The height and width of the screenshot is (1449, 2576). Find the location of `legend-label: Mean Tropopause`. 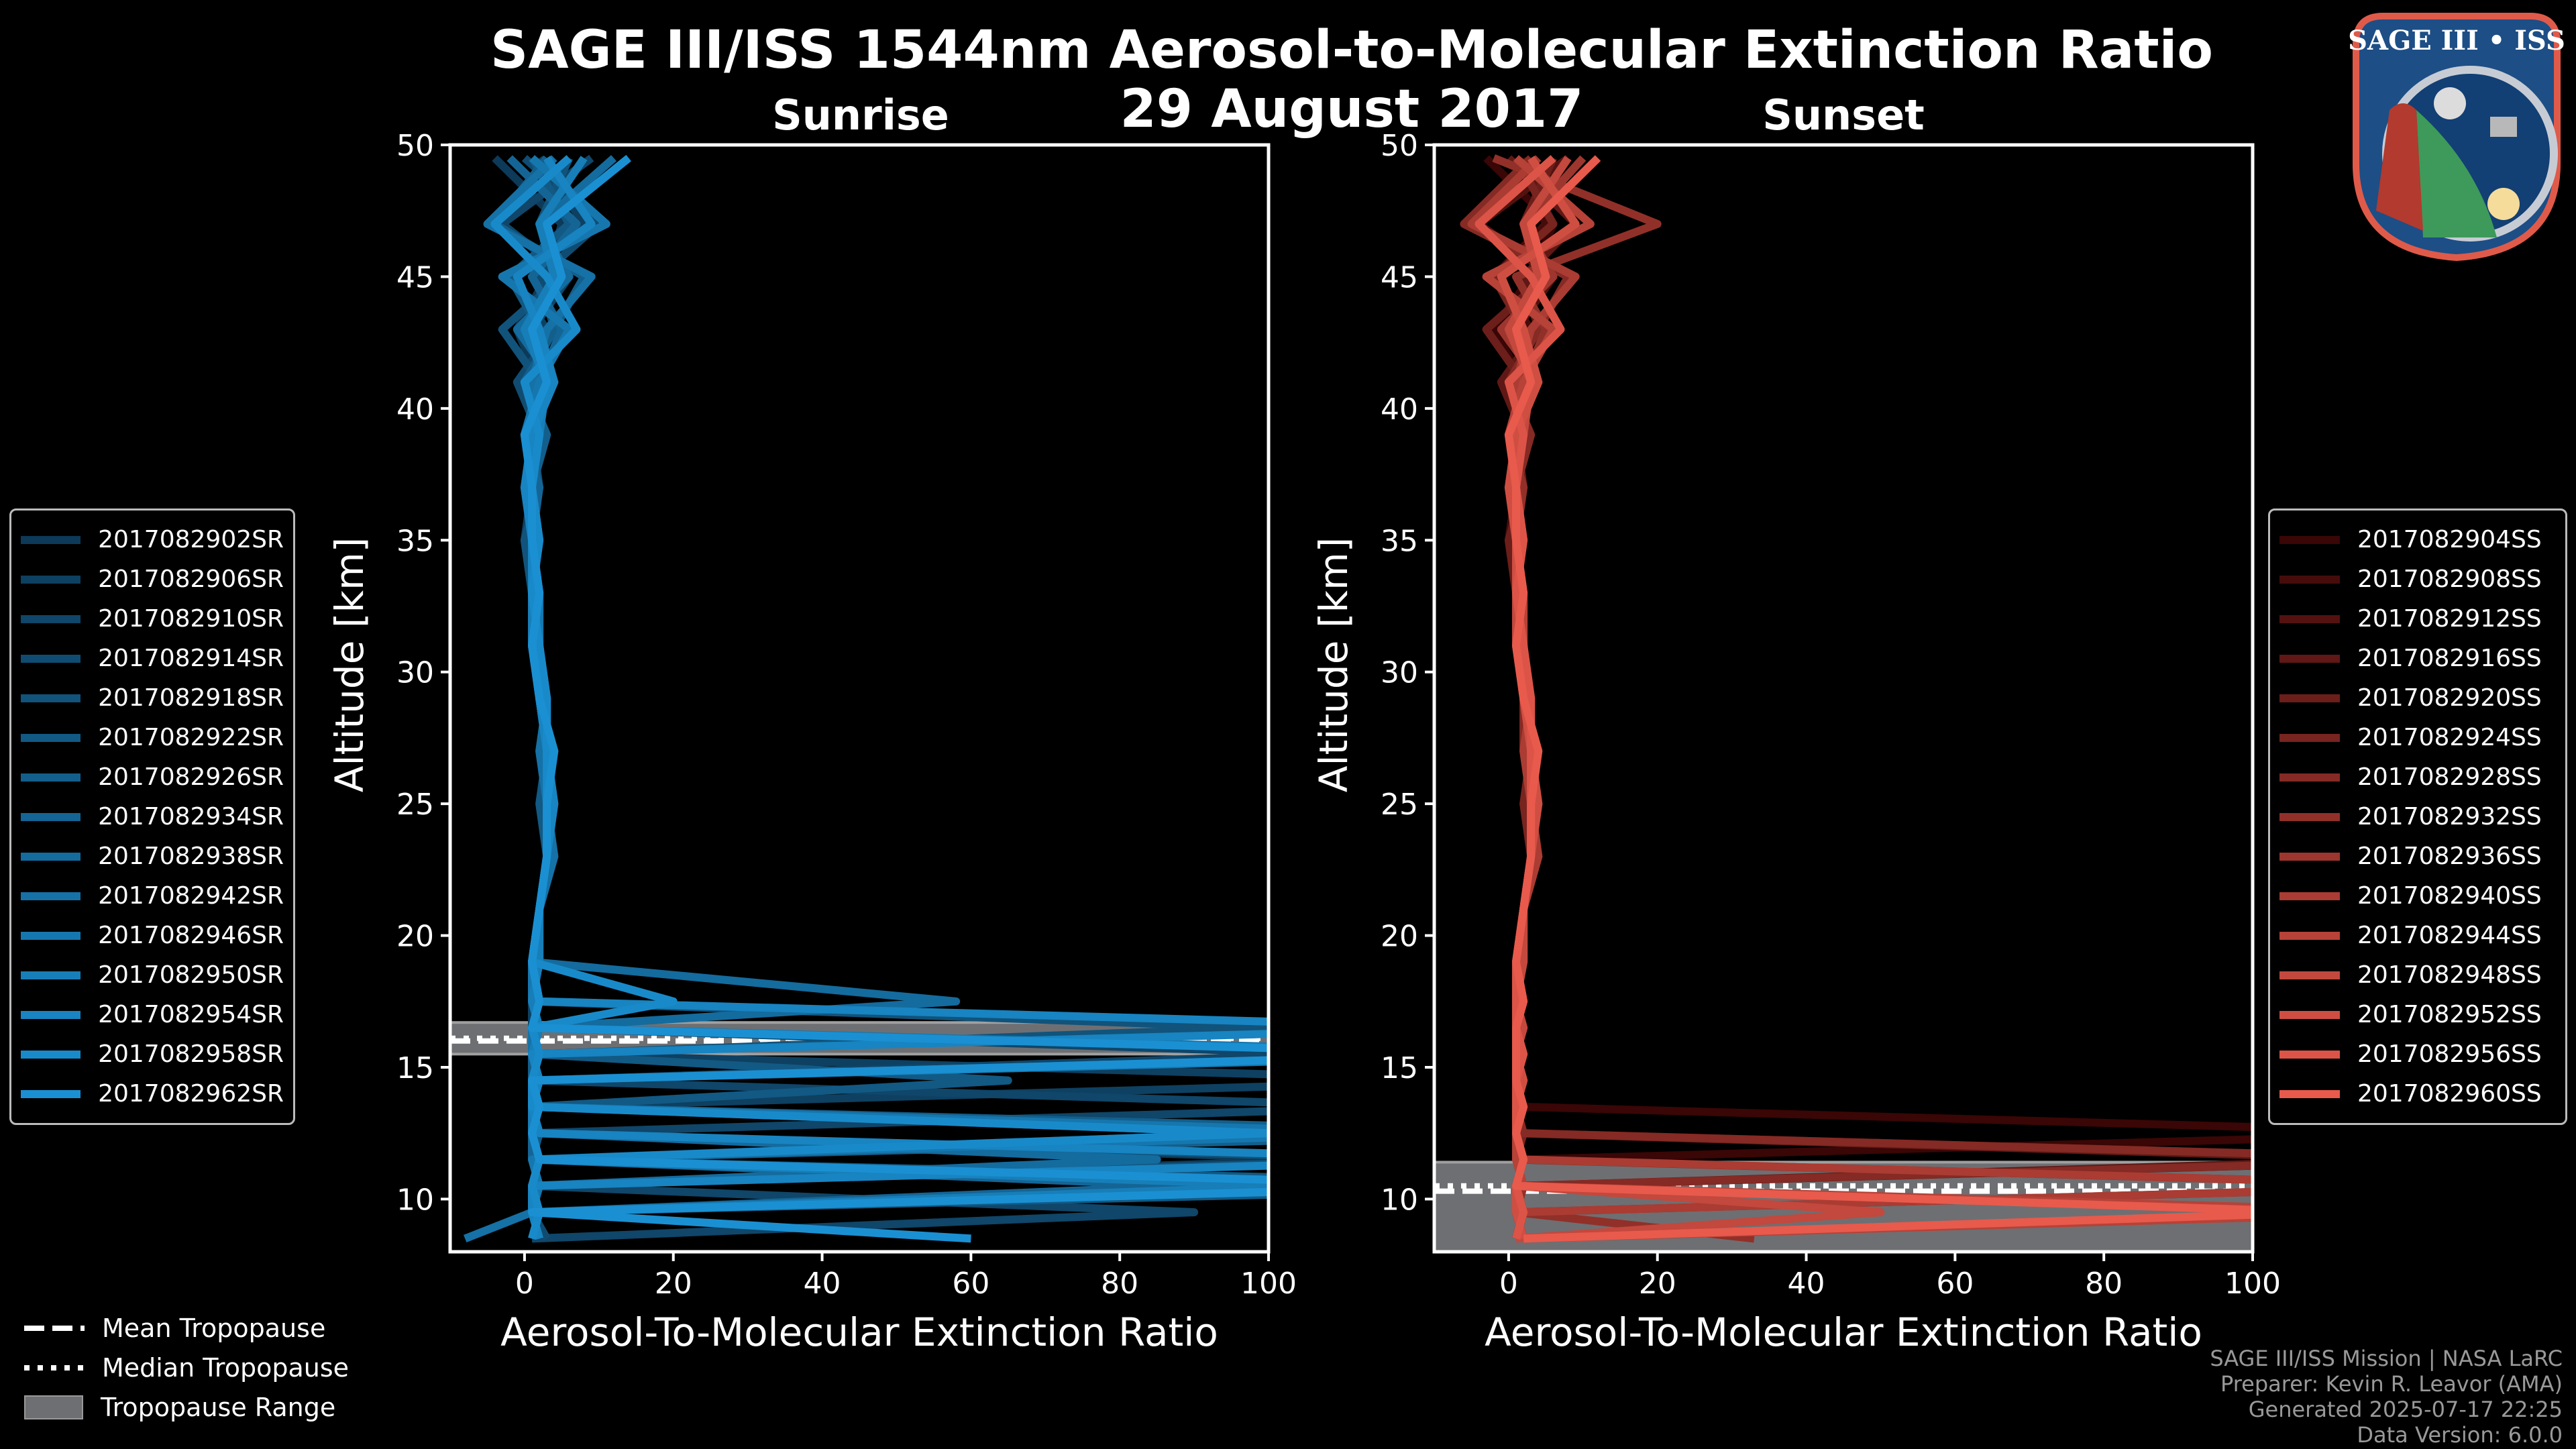

legend-label: Mean Tropopause is located at coordinates (214, 1328).